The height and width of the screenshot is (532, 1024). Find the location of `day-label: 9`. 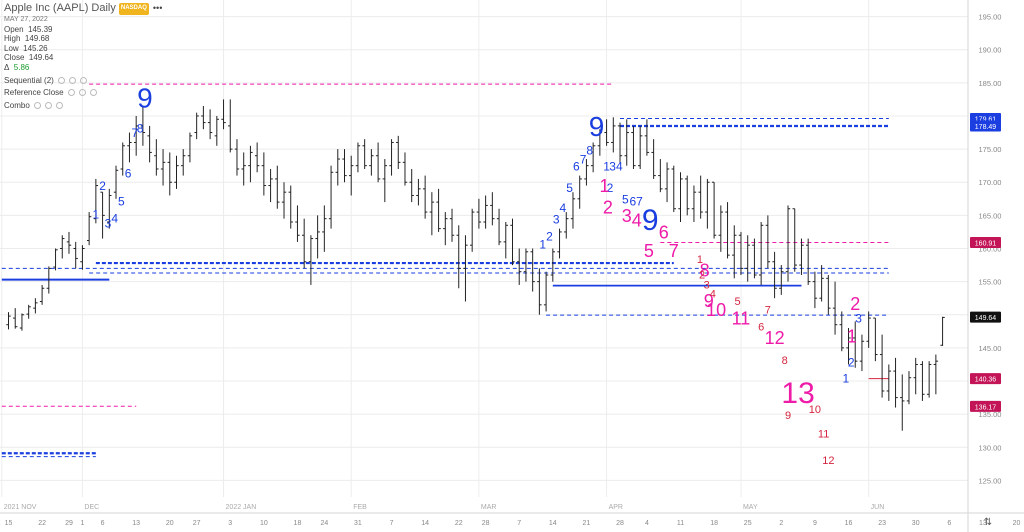

day-label: 9 is located at coordinates (815, 523).